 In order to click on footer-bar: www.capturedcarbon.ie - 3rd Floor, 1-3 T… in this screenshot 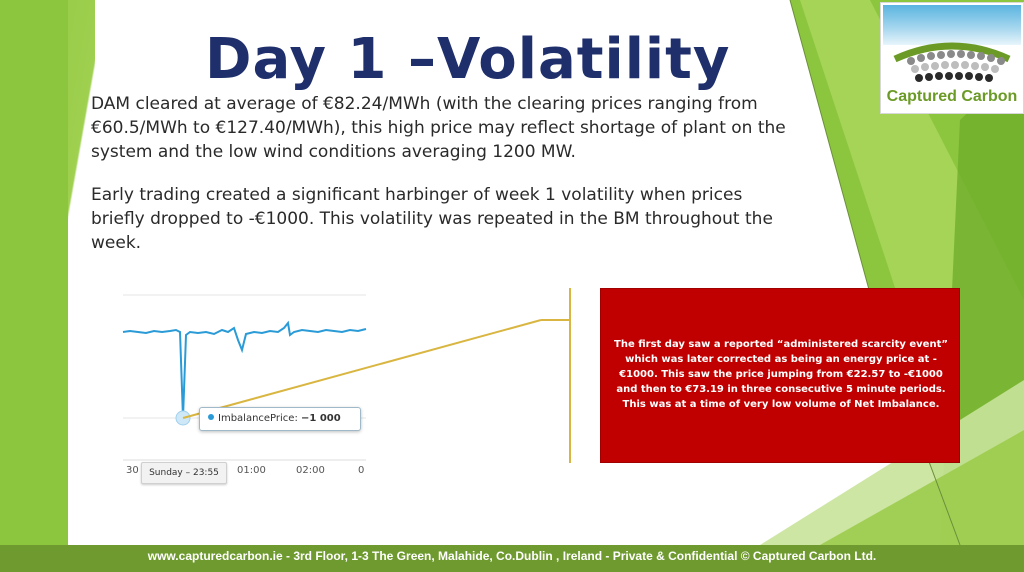, I will do `click(512, 558)`.